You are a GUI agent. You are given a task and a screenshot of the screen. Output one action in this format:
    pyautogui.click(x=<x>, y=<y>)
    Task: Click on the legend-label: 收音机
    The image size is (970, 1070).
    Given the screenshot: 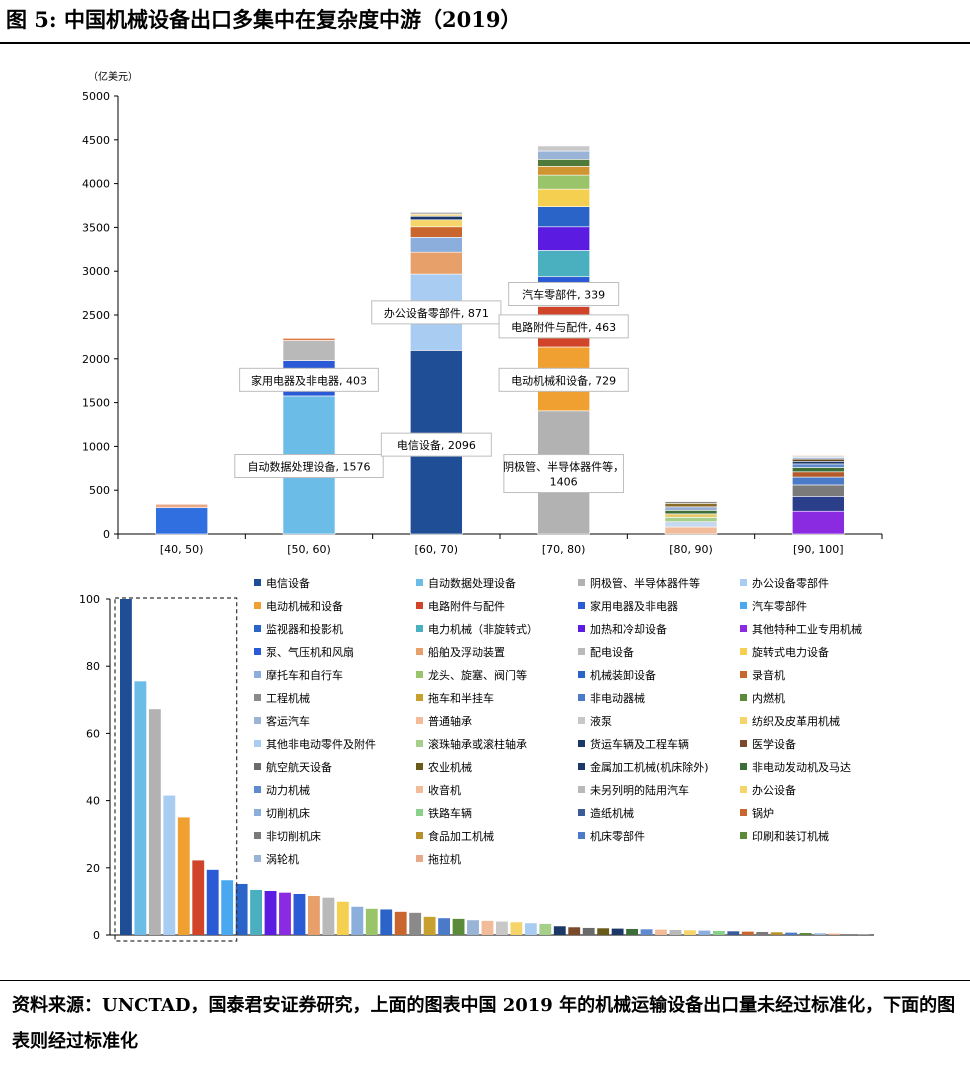 What is the action you would take?
    pyautogui.click(x=444, y=790)
    